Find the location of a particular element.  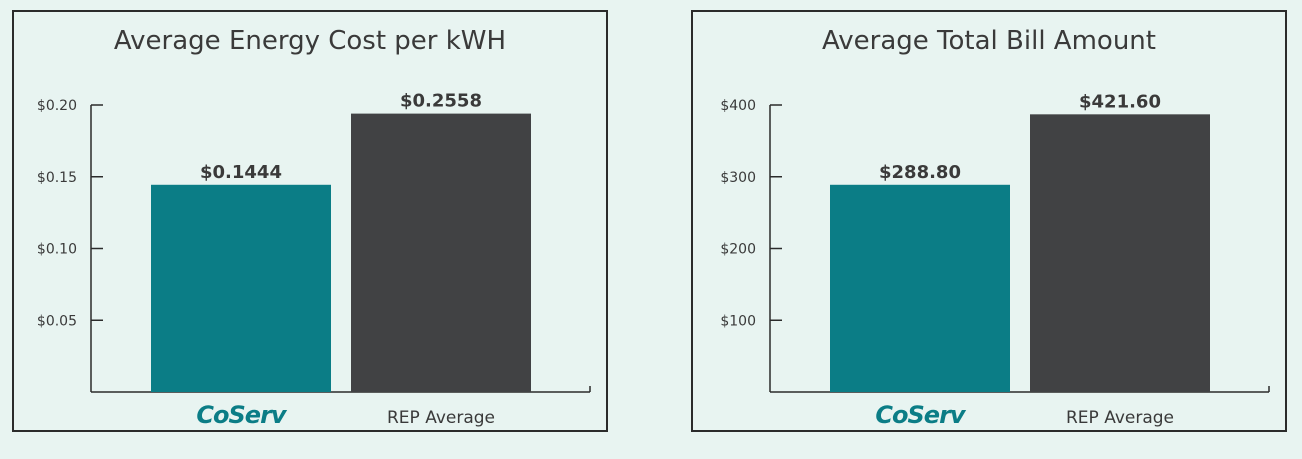

bar-value-label: $0.2558 is located at coordinates (441, 101).